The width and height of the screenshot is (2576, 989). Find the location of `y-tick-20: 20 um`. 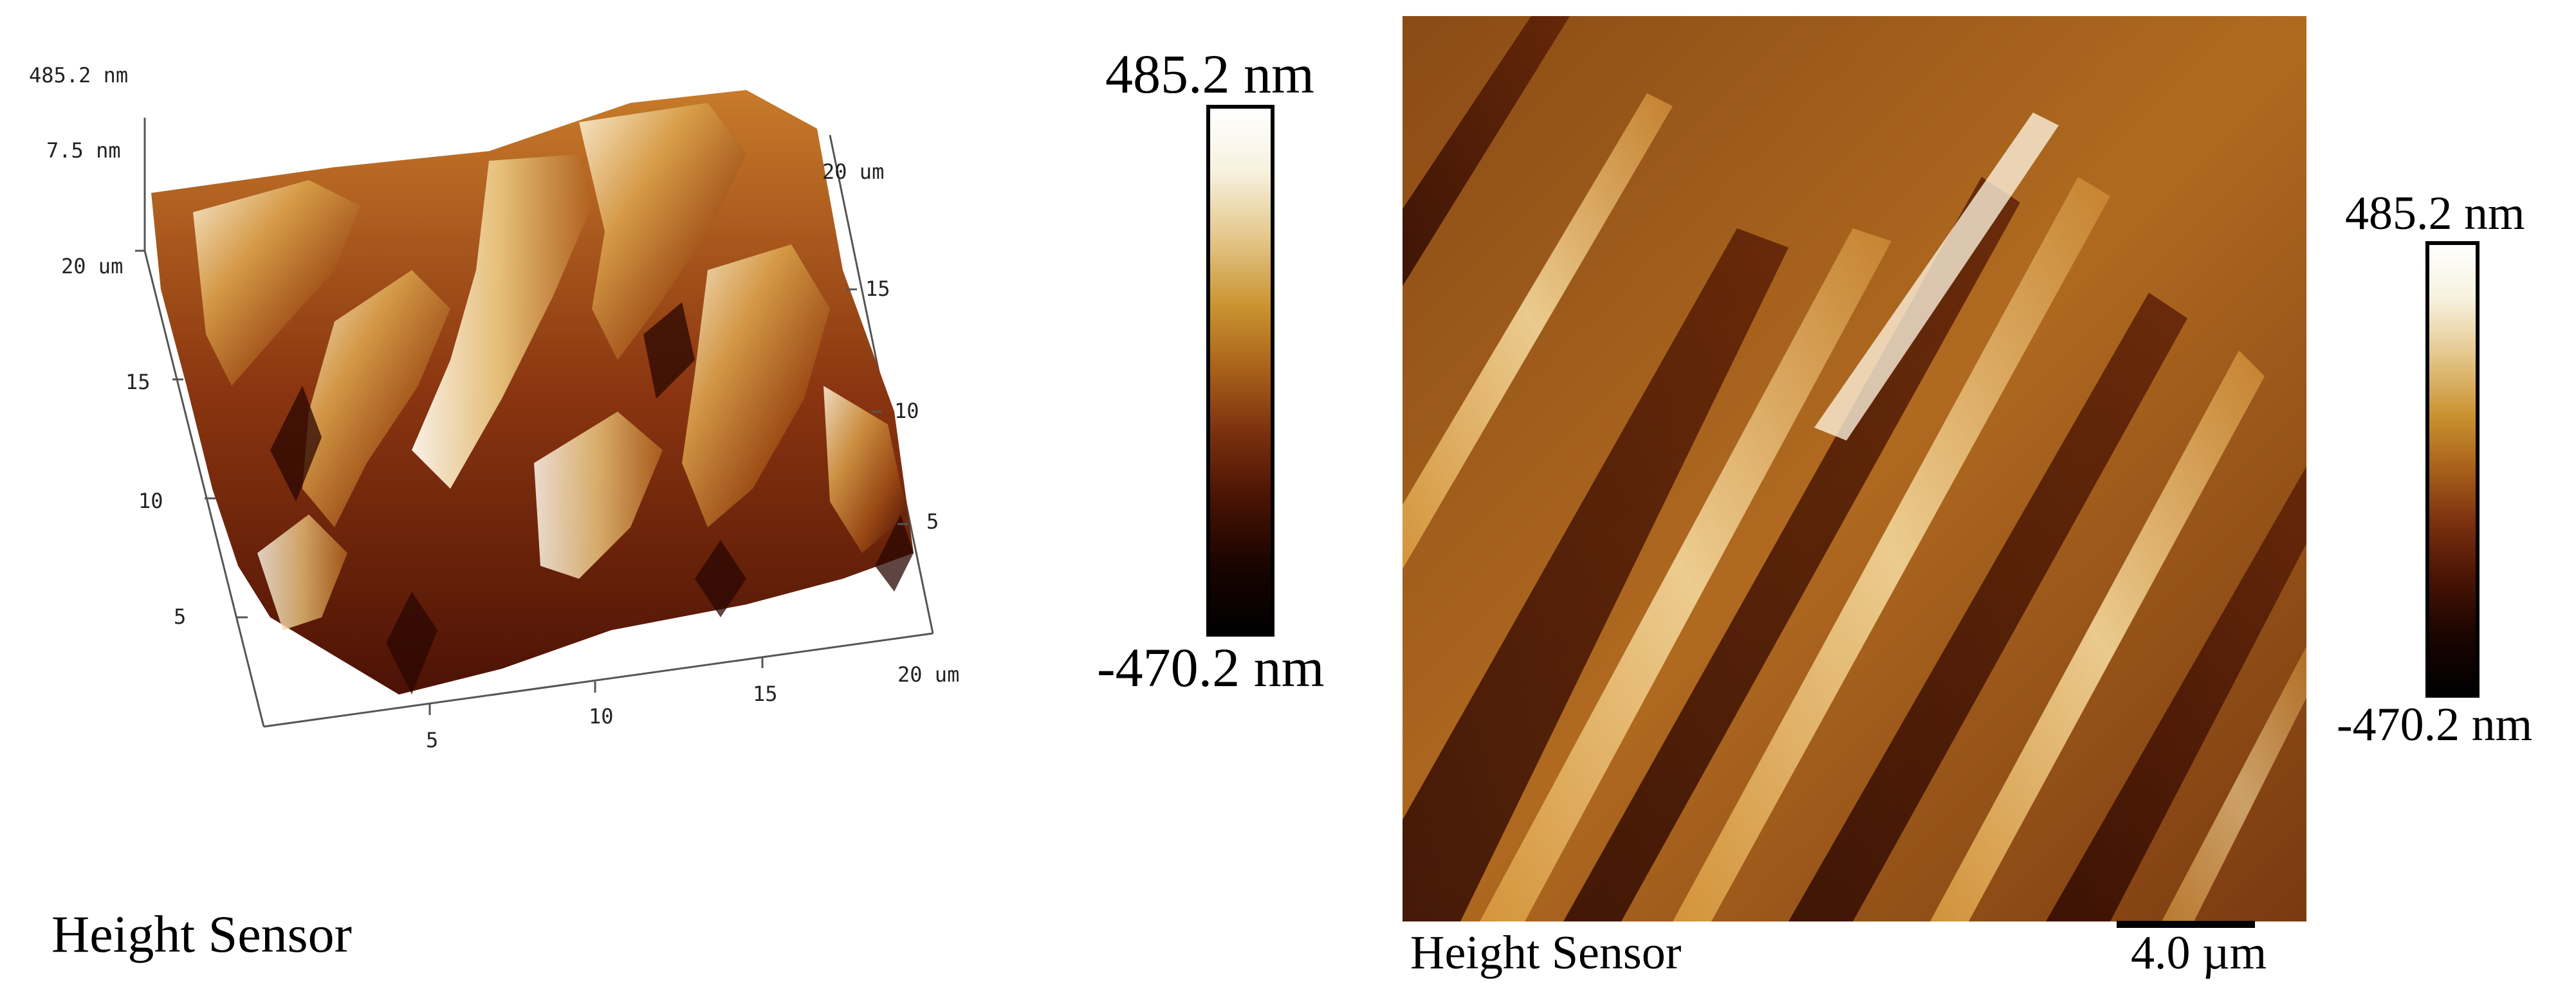

y-tick-20: 20 um is located at coordinates (92, 266).